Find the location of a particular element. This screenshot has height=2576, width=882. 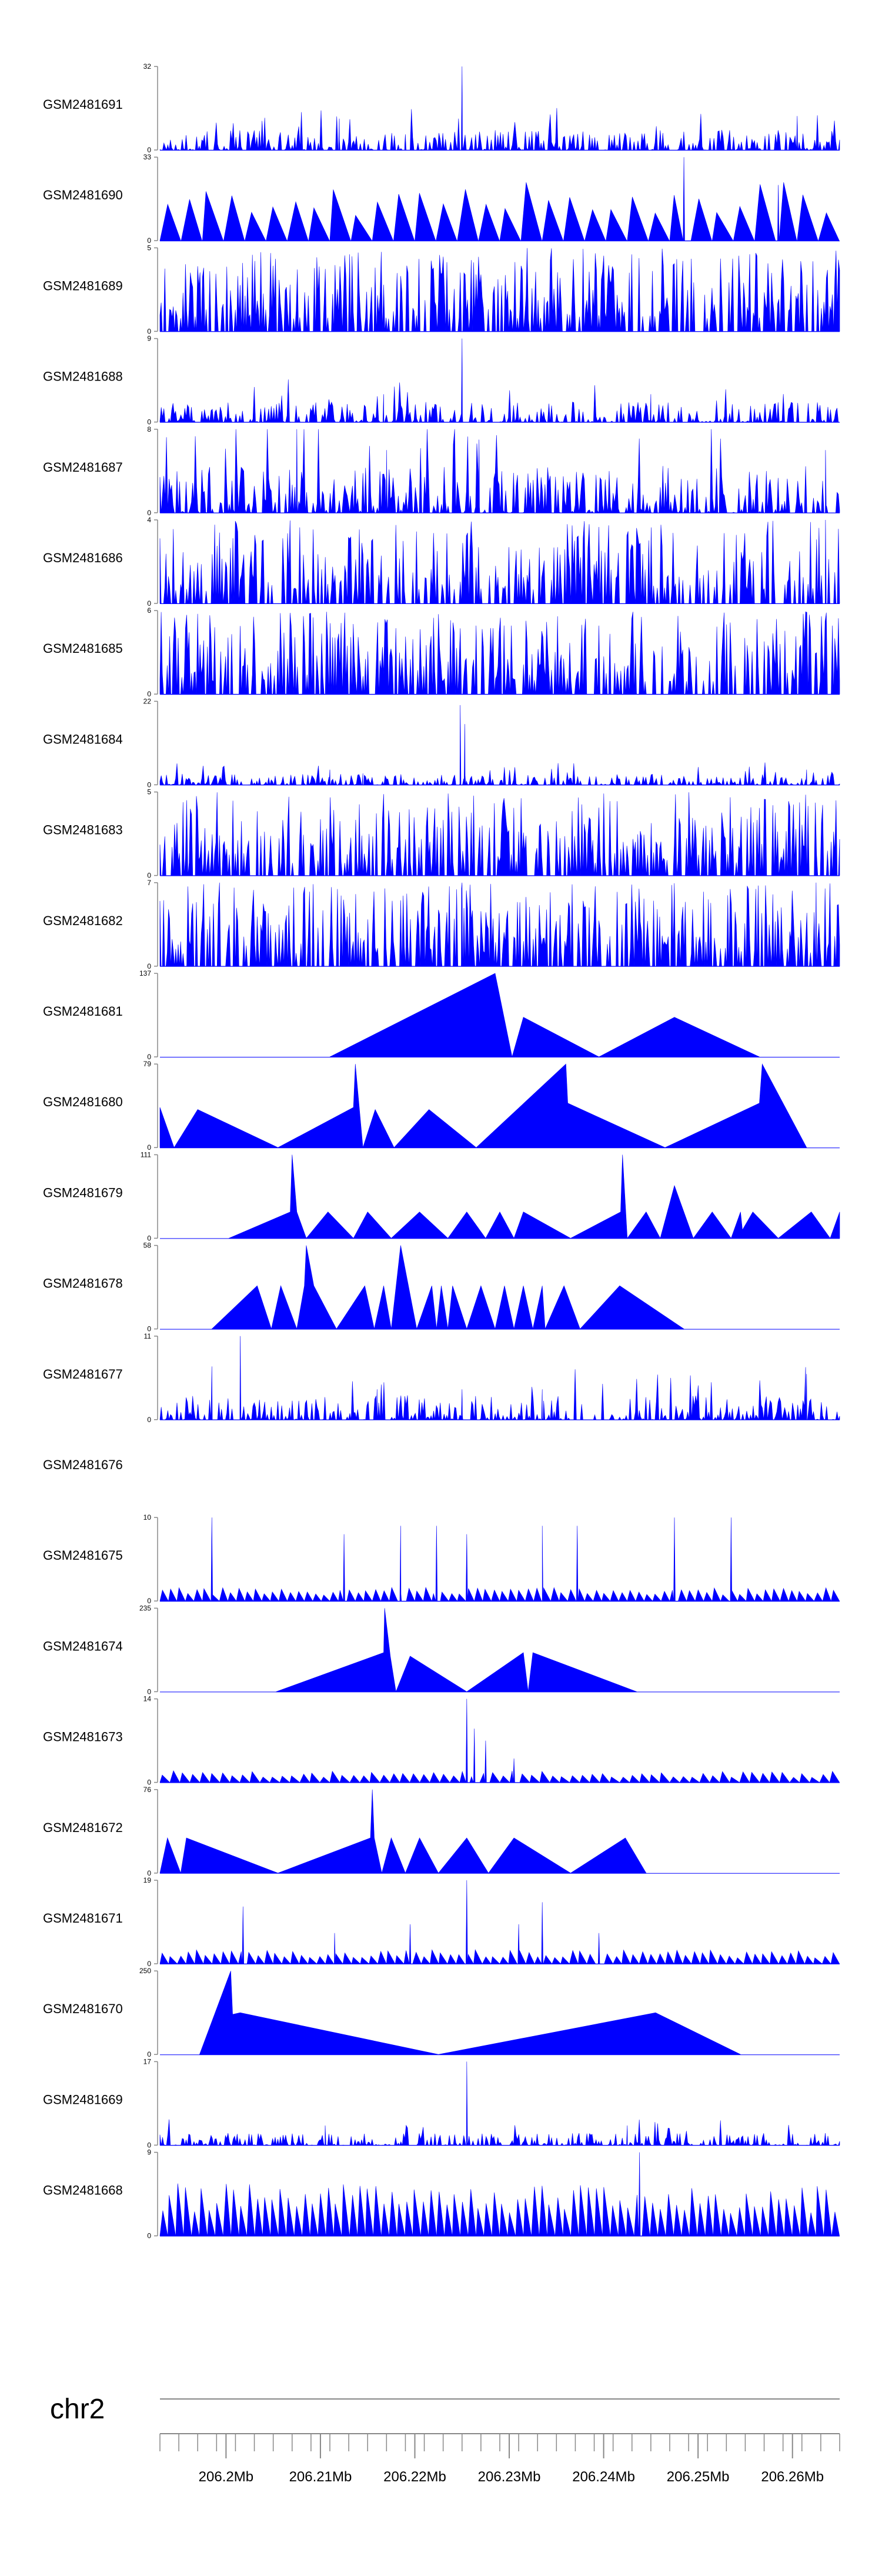

track-GSM2481671: GSM2481671 19 0 is located at coordinates (441, 1922).